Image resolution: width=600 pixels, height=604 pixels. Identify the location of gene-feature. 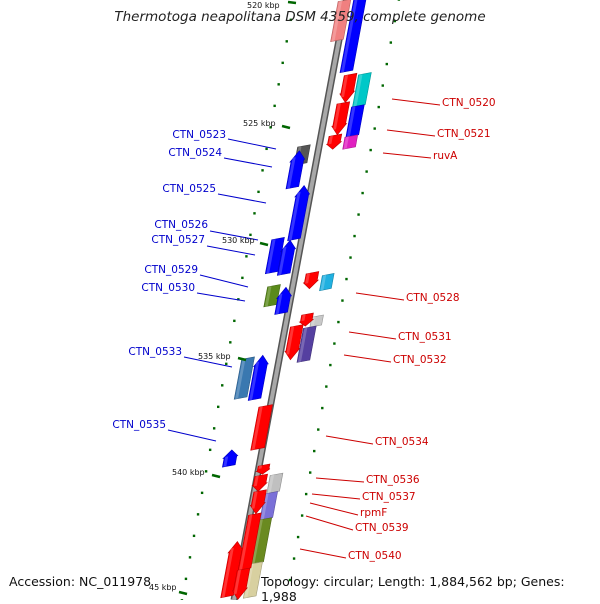
(311, 280).